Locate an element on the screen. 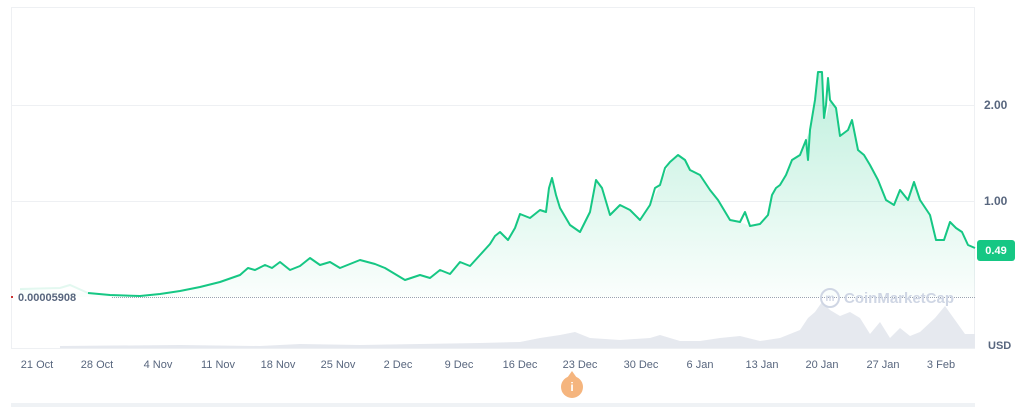 This screenshot has width=1023, height=407. info-icon: i is located at coordinates (572, 387).